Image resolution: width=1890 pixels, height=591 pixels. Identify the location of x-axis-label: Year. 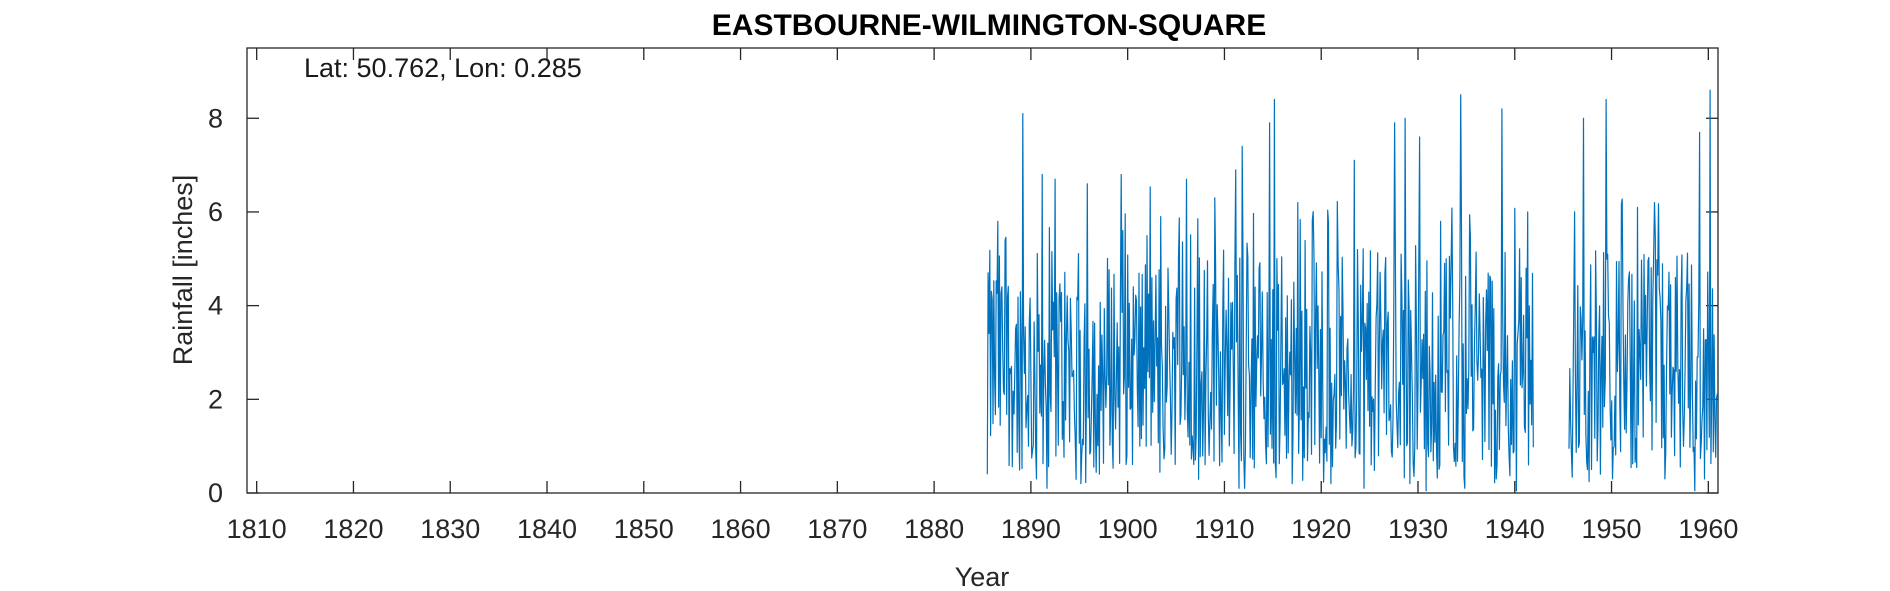
(982, 576).